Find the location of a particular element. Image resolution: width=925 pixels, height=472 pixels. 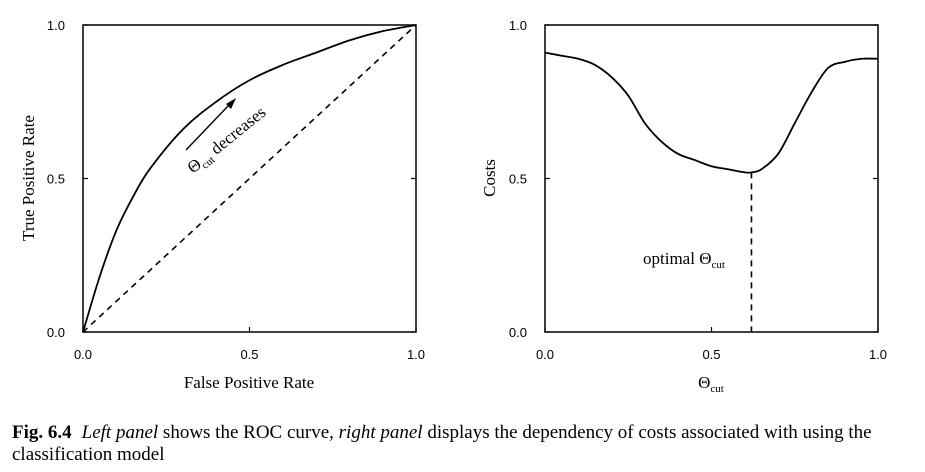

caption-right-panel: right panel is located at coordinates (380, 432).